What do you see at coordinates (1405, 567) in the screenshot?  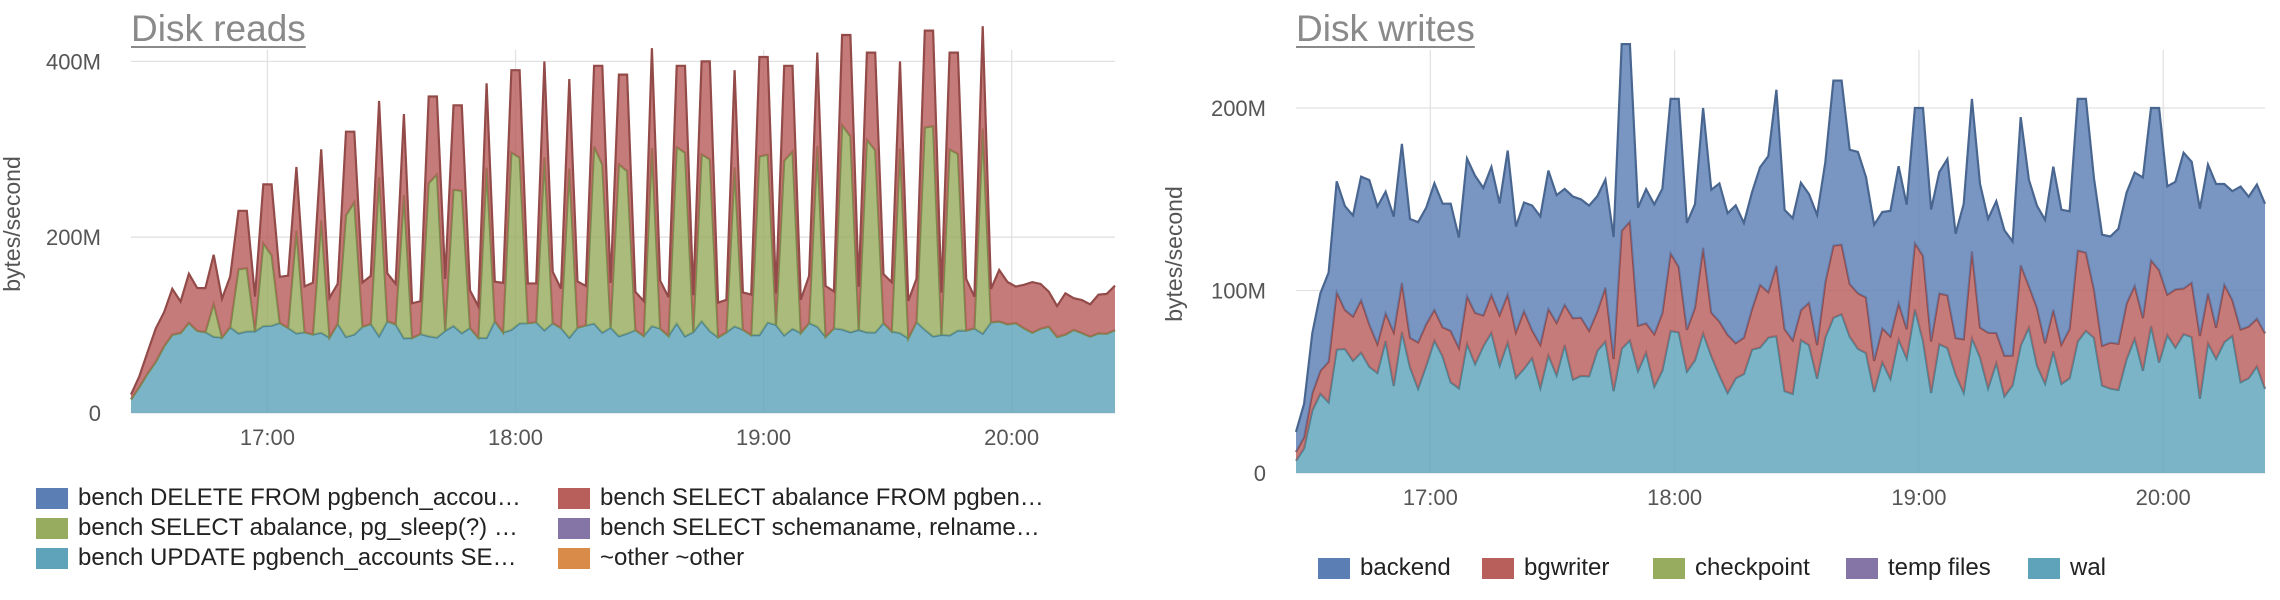 I see `legend-label: backend` at bounding box center [1405, 567].